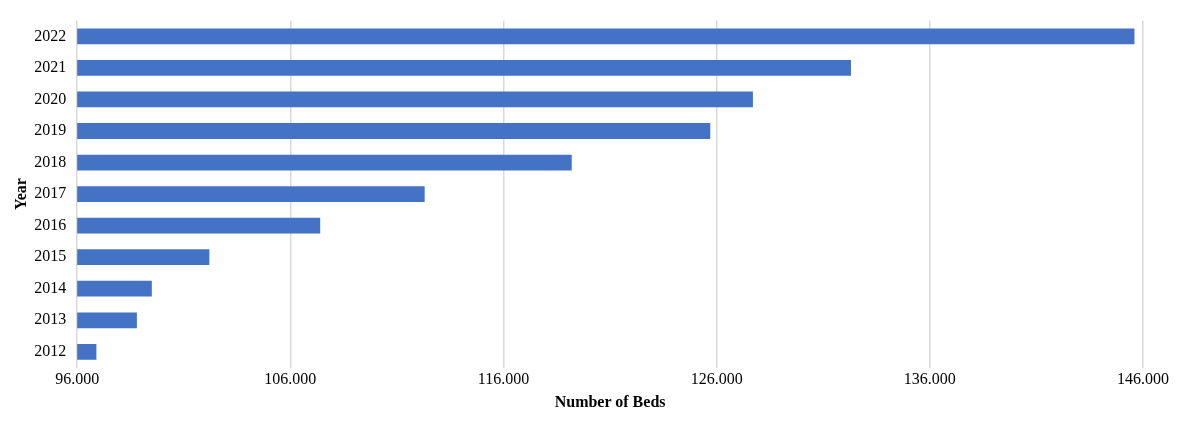  I want to click on x-axis-title: Number of Beds, so click(610, 401).